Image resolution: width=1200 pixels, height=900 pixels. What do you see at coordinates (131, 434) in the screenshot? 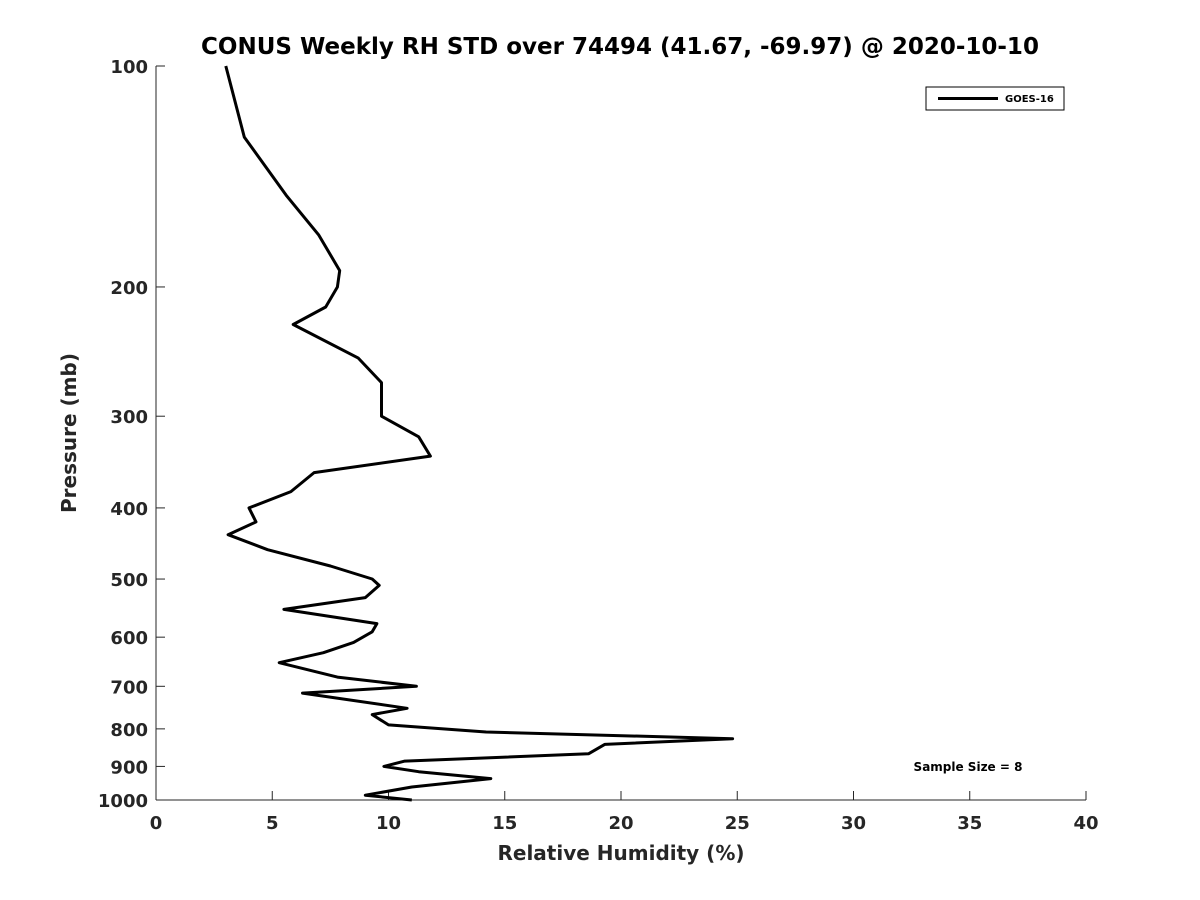
I see `y-axis-ticks: 100 200 300 400 500 600 700 800 900 1000` at bounding box center [131, 434].